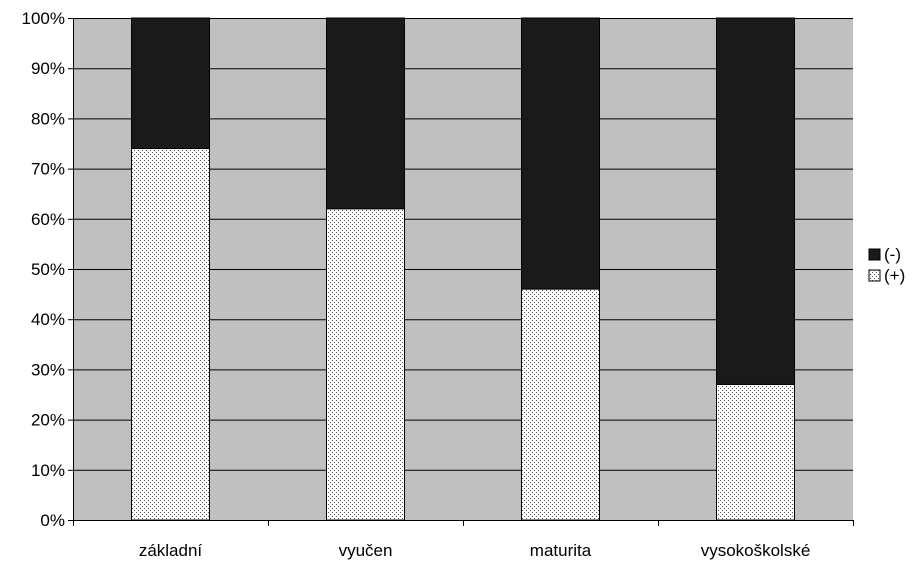  What do you see at coordinates (171, 550) in the screenshot?
I see `x-tick-label: základní` at bounding box center [171, 550].